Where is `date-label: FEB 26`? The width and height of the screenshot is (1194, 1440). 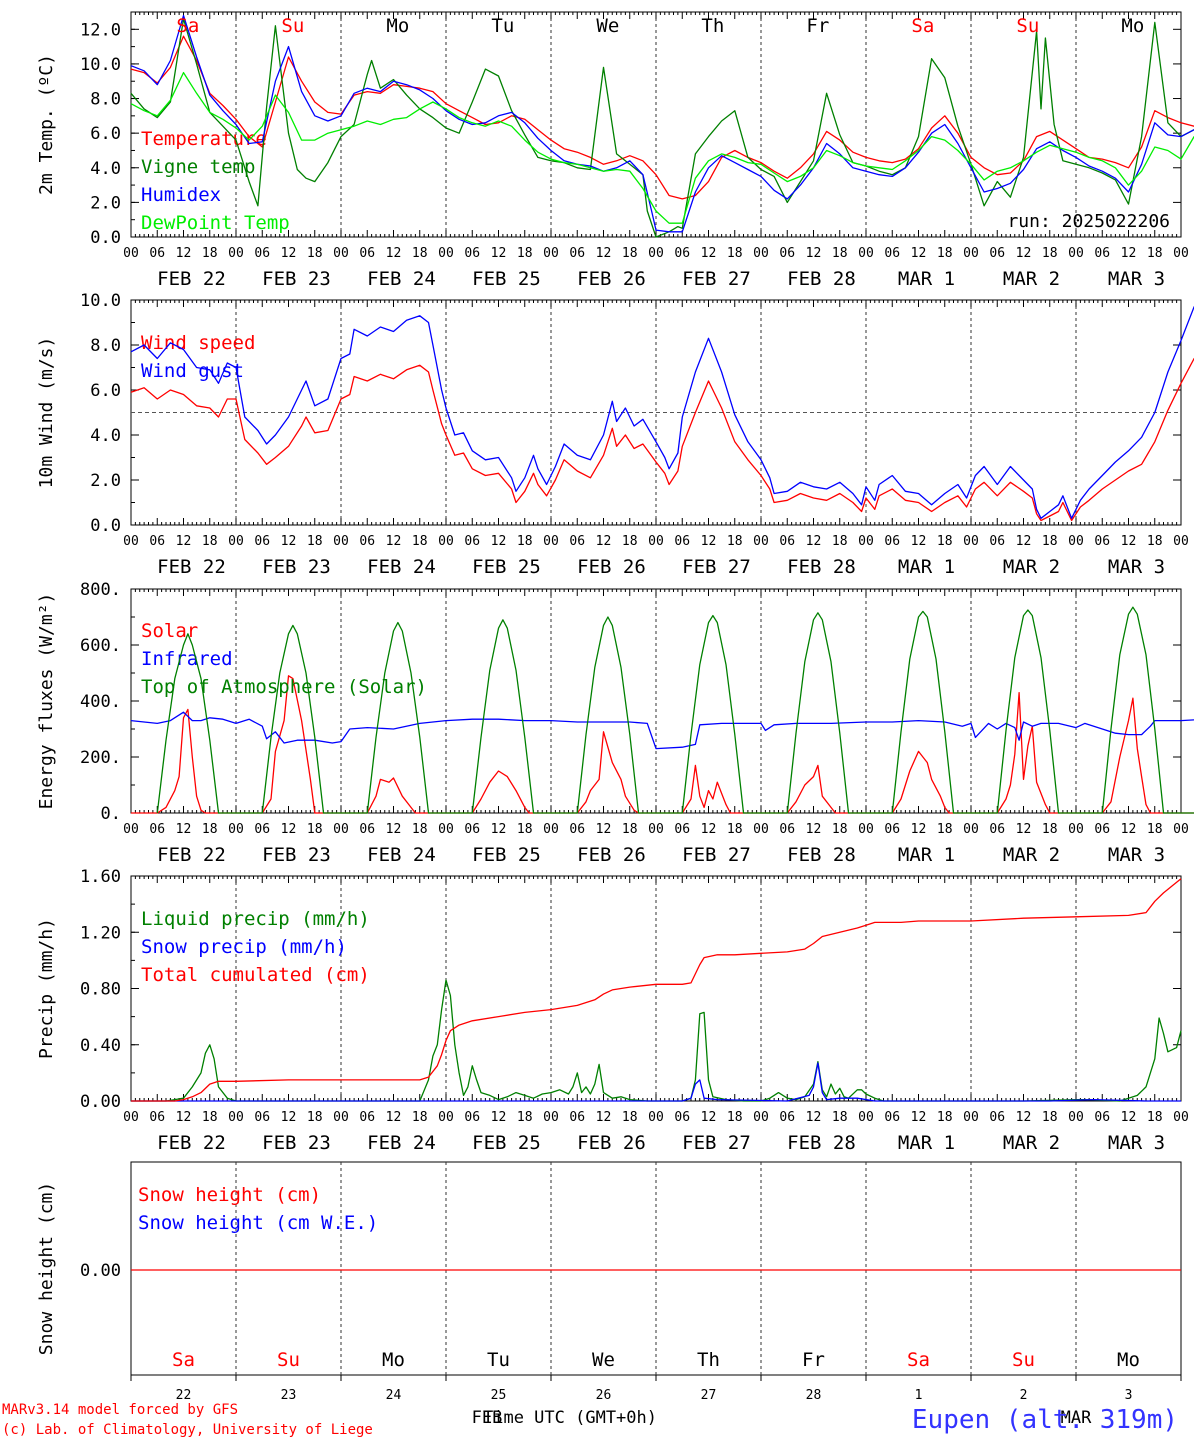
date-label: FEB 26 is located at coordinates (611, 855).